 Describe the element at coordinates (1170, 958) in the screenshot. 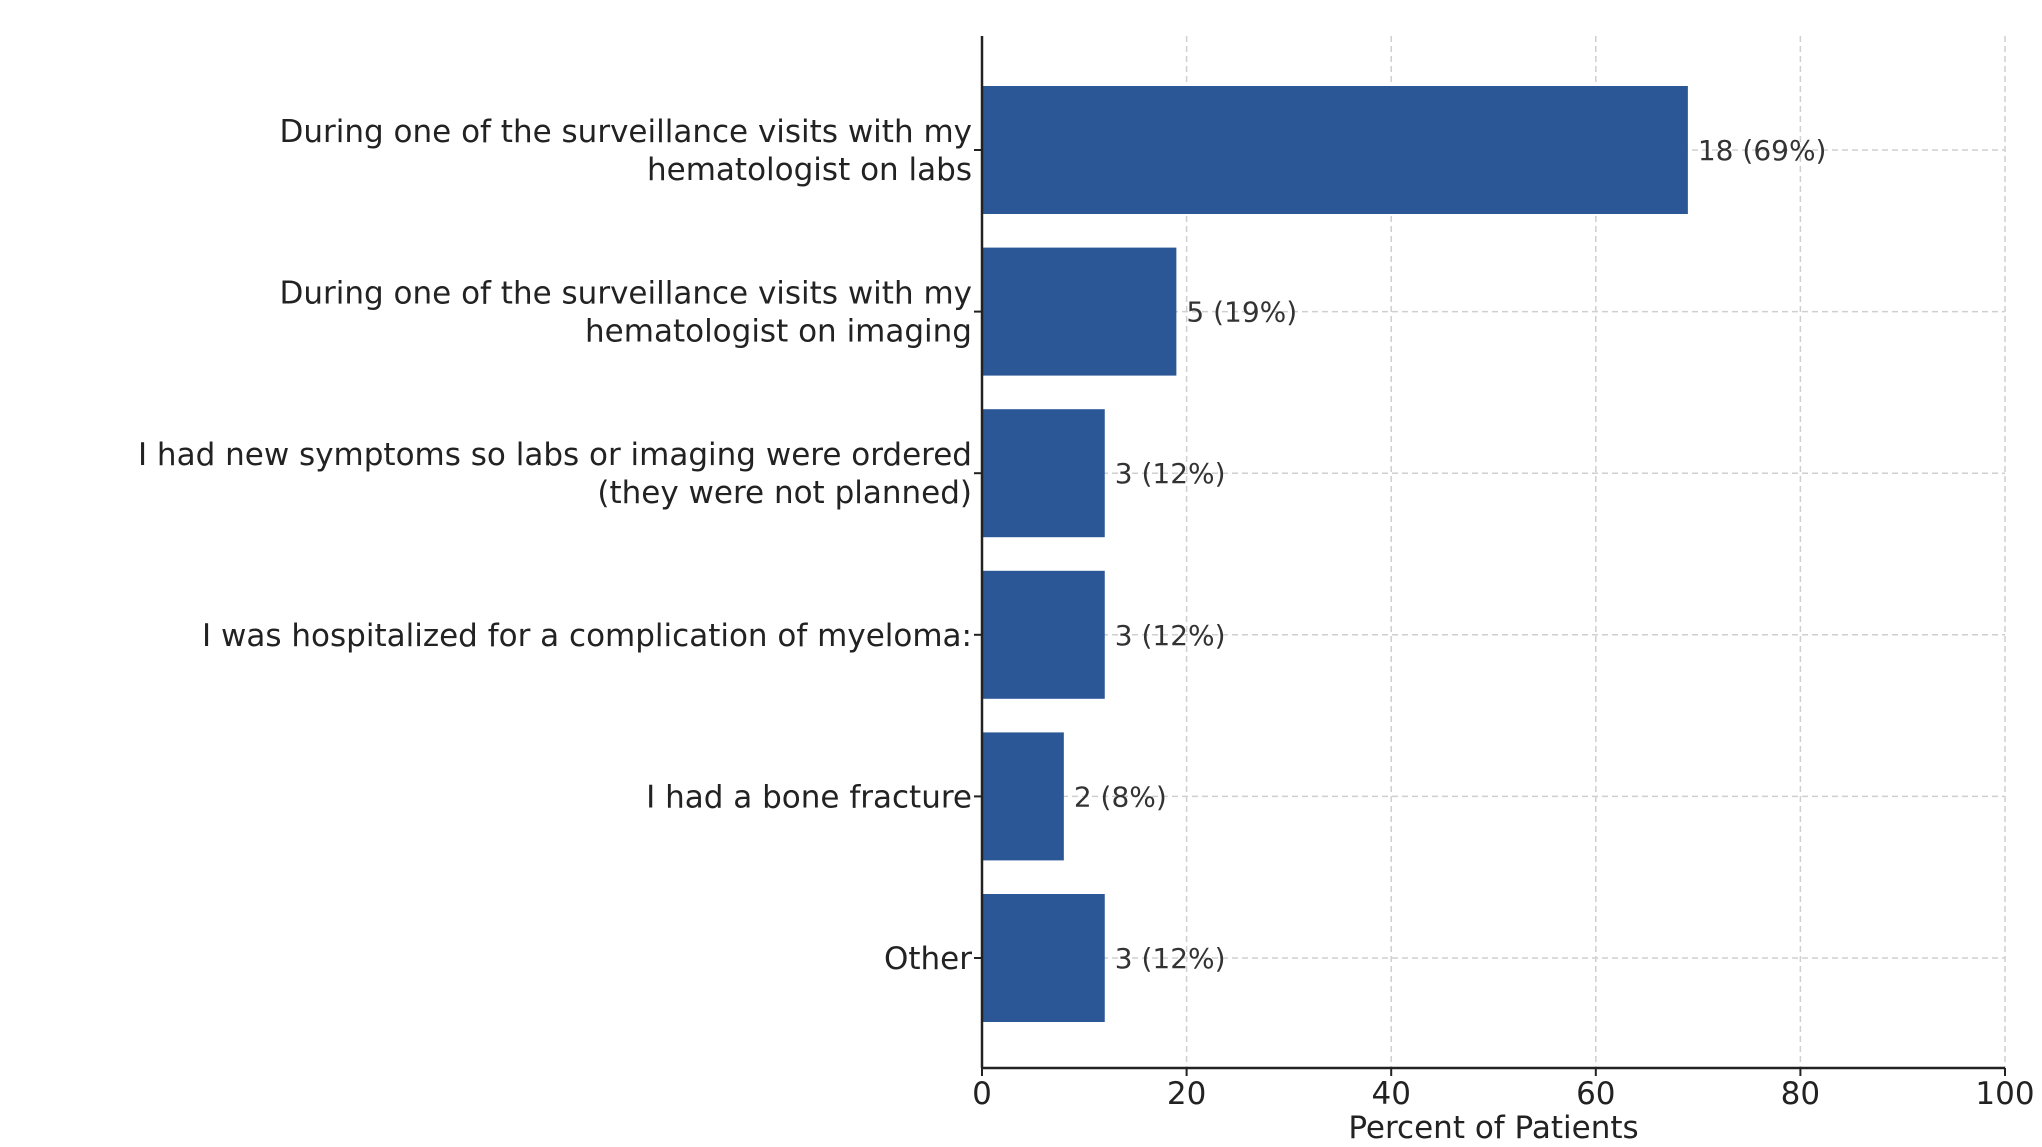

I see `data-label-5: 3 (12%)` at that location.